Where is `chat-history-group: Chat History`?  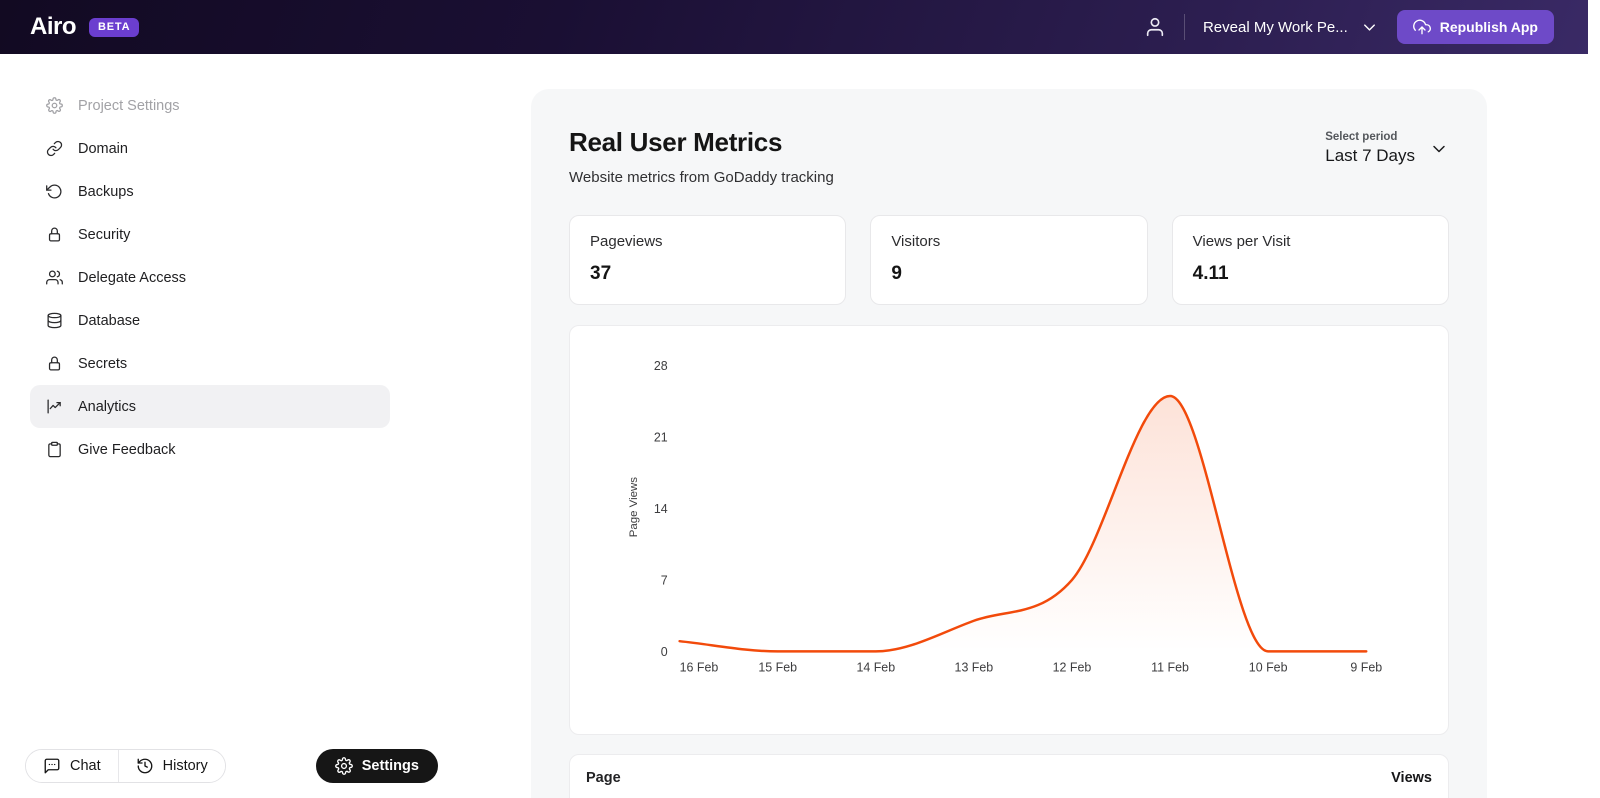 chat-history-group: Chat History is located at coordinates (125, 766).